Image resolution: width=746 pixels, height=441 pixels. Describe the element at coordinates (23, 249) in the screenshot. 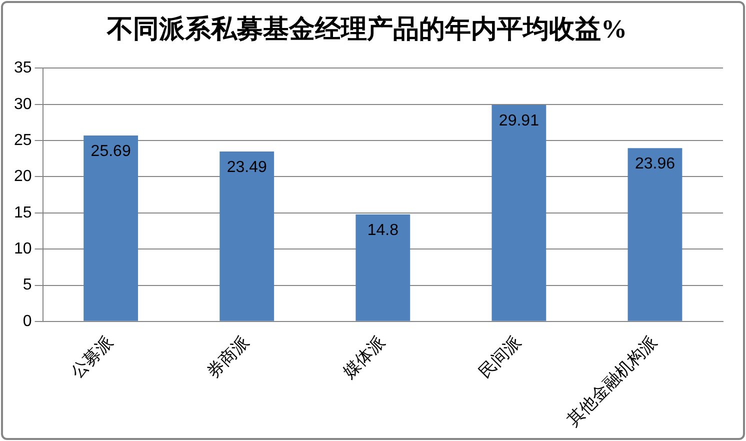

I see `y-tick-label: 10` at that location.